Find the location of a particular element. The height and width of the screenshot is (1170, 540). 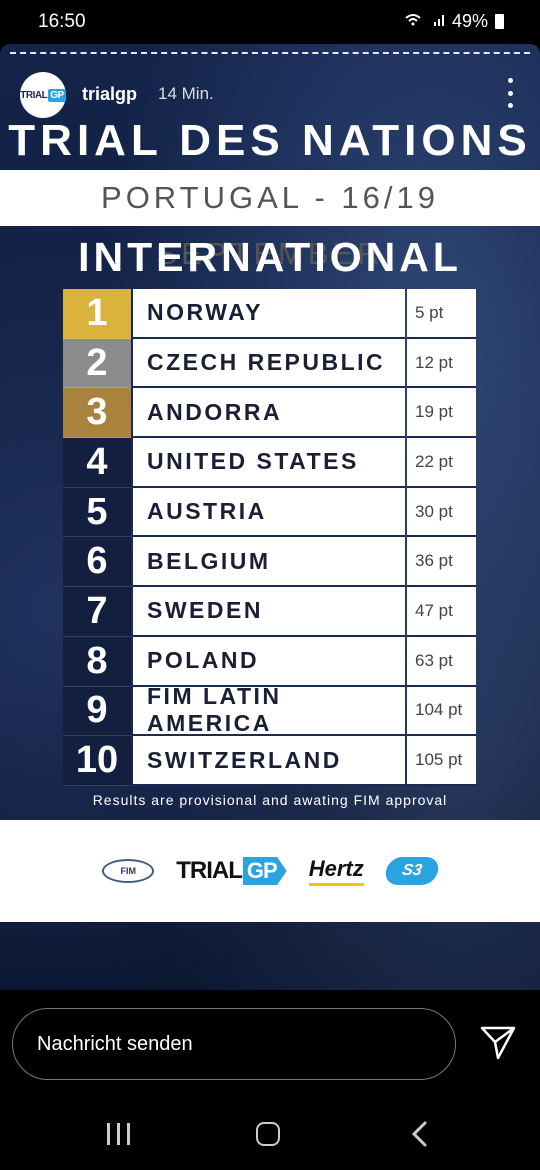

country-cell: FIM LATIN AMERICA is located at coordinates (269, 709).